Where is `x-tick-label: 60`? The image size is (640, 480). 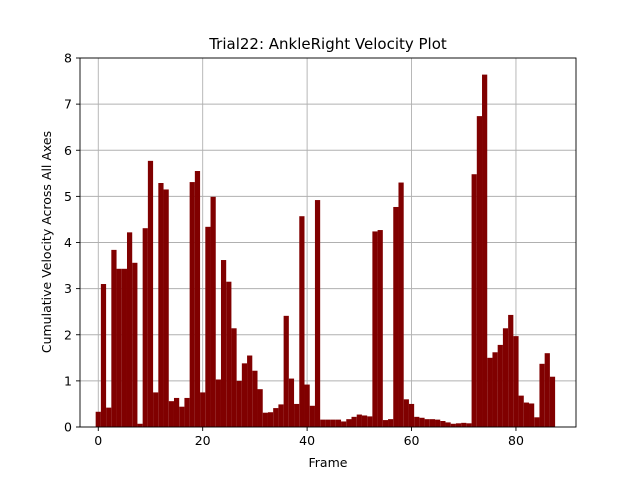 x-tick-label: 60 is located at coordinates (412, 440).